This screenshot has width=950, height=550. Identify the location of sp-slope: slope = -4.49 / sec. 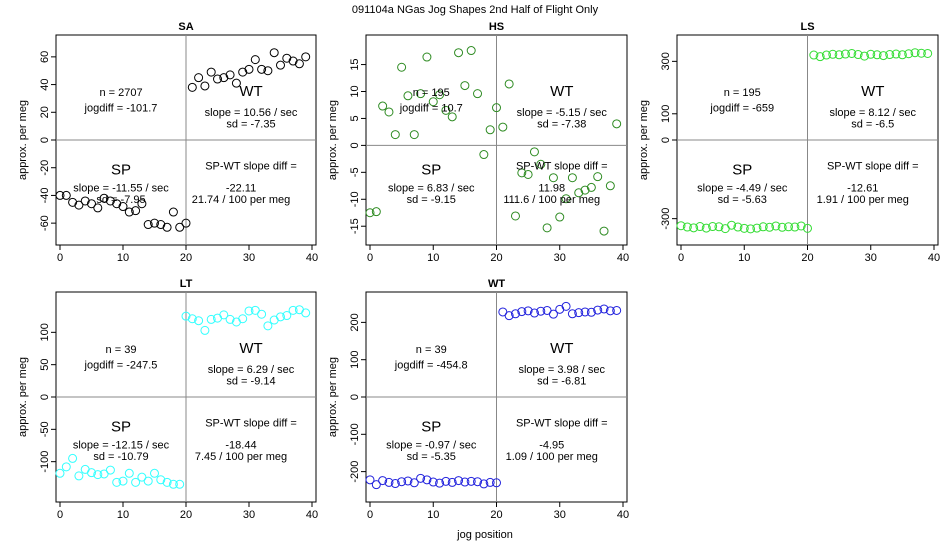
(742, 188).